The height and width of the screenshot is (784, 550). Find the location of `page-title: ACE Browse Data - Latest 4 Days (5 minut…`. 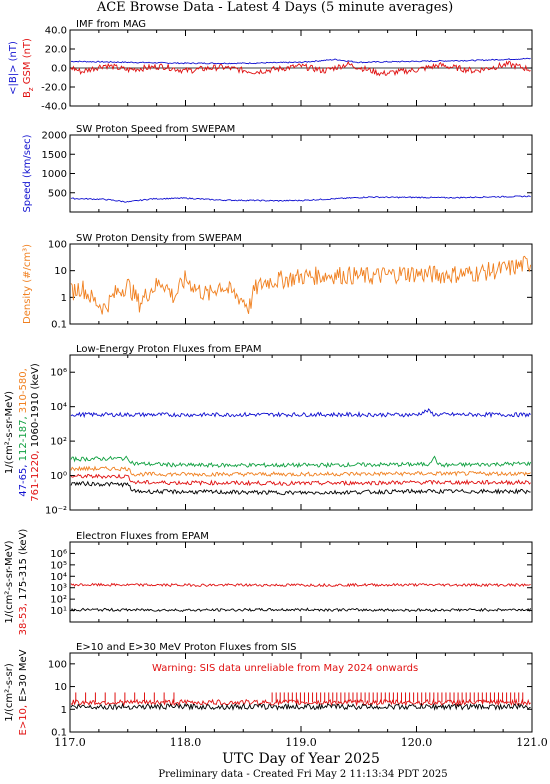

page-title: ACE Browse Data - Latest 4 Days (5 minut… is located at coordinates (274, 7).